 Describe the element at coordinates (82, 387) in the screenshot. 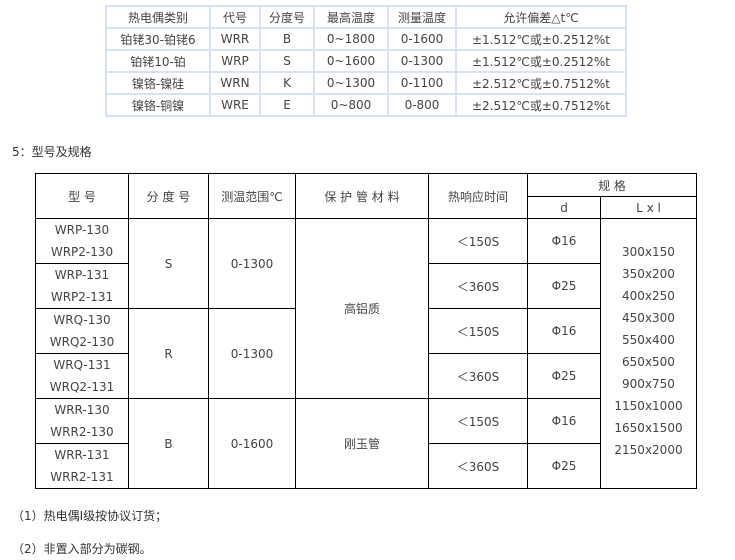

I see `model-name: WRQ2-131` at that location.